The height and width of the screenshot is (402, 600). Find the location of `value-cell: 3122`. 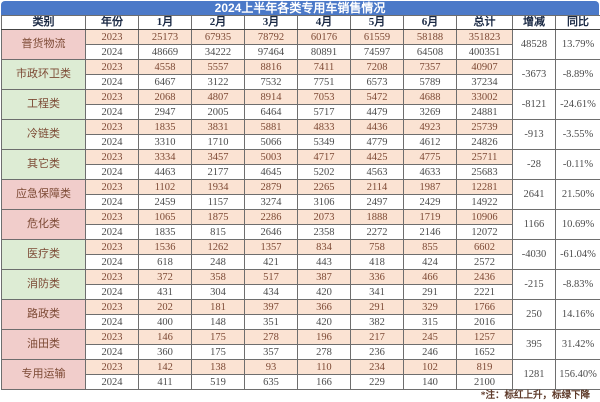

value-cell: 3122 is located at coordinates (218, 82).